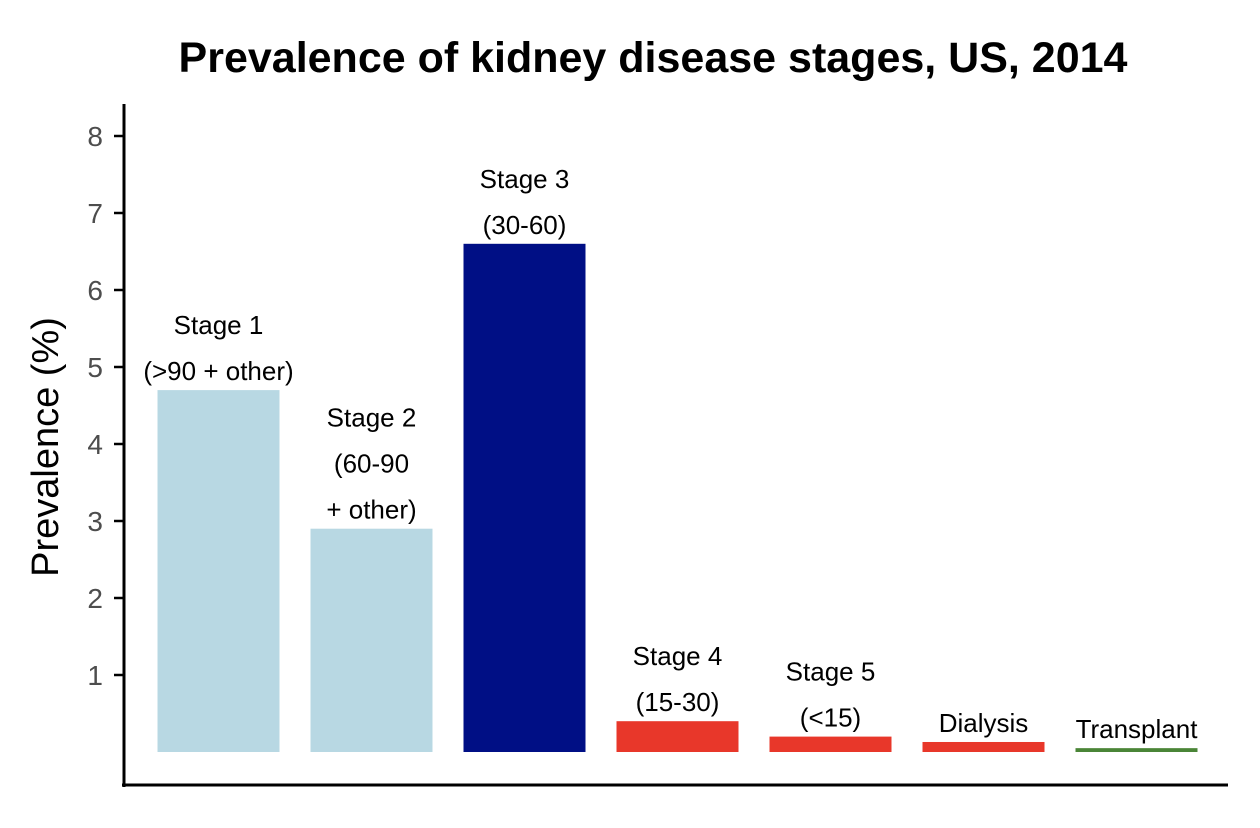 The image size is (1260, 828). What do you see at coordinates (525, 225) in the screenshot?
I see `bar-label: (30-60)` at bounding box center [525, 225].